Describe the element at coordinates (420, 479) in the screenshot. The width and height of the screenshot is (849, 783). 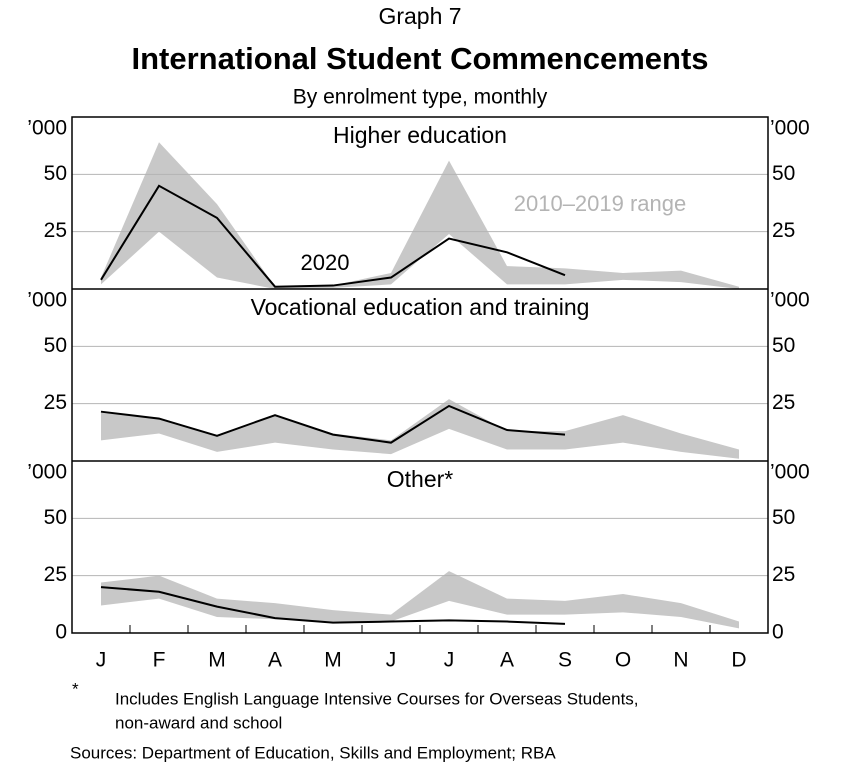
I see `panel-title: Other*` at that location.